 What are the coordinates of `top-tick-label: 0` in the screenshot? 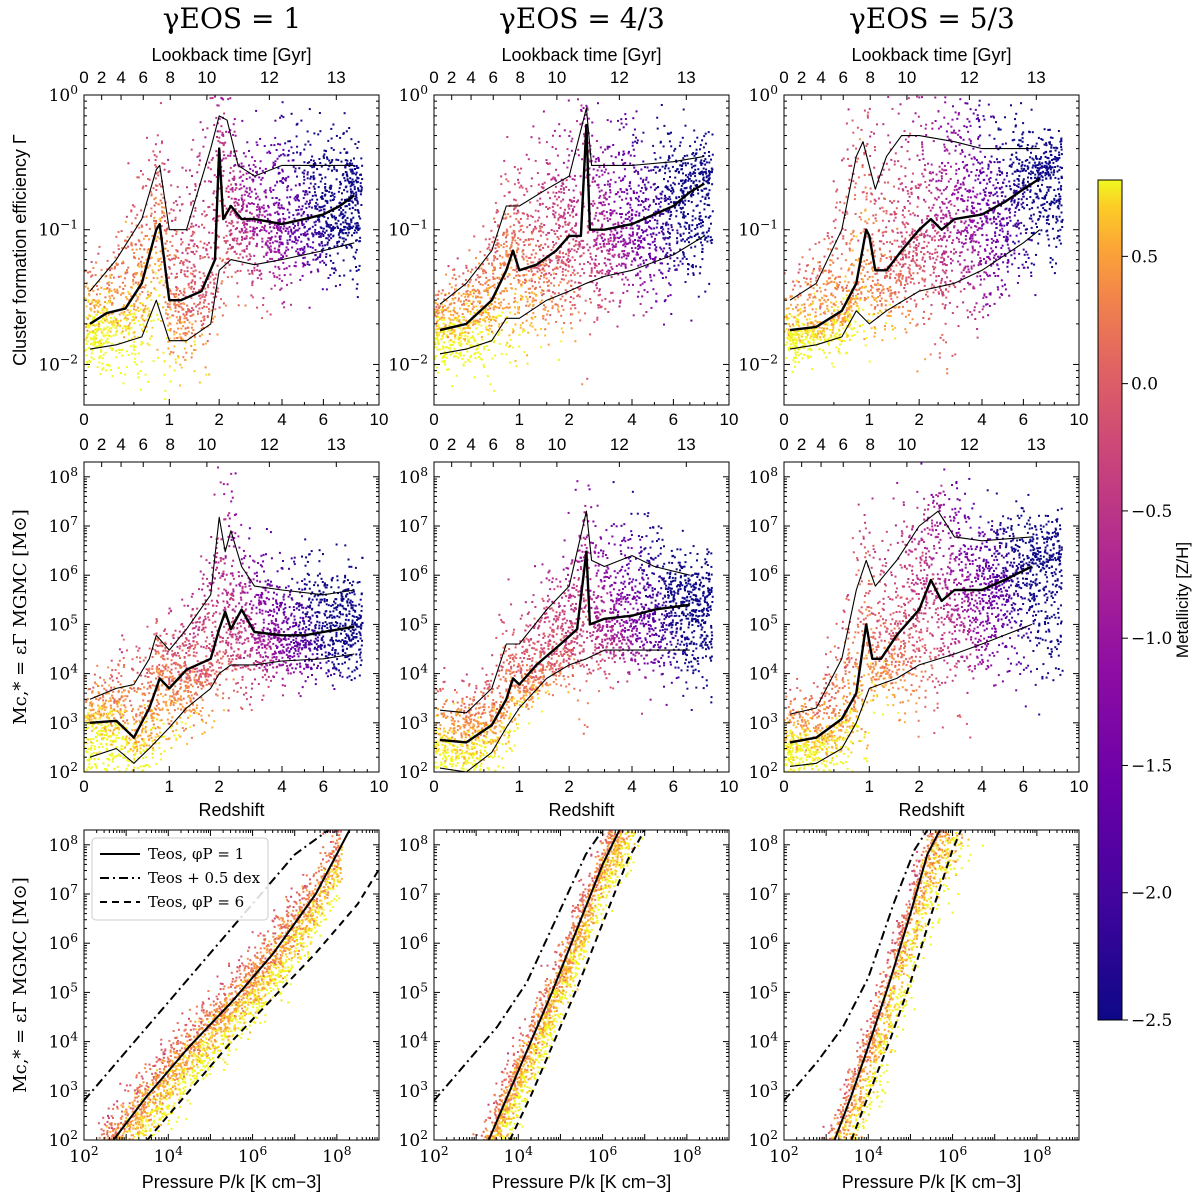 It's located at (83, 77).